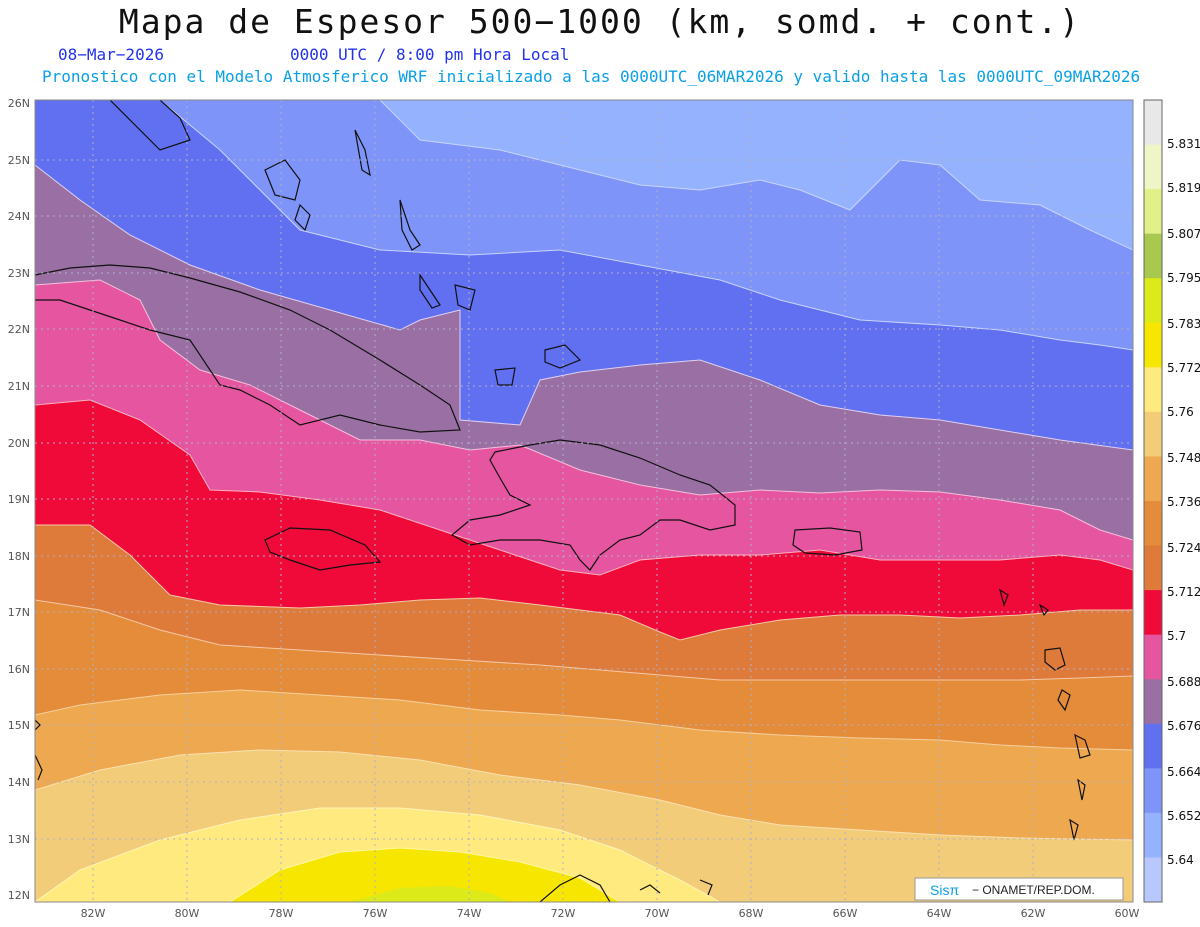 The height and width of the screenshot is (927, 1200). Describe the element at coordinates (1183, 772) in the screenshot. I see `colorbar-label: 5.664` at that location.